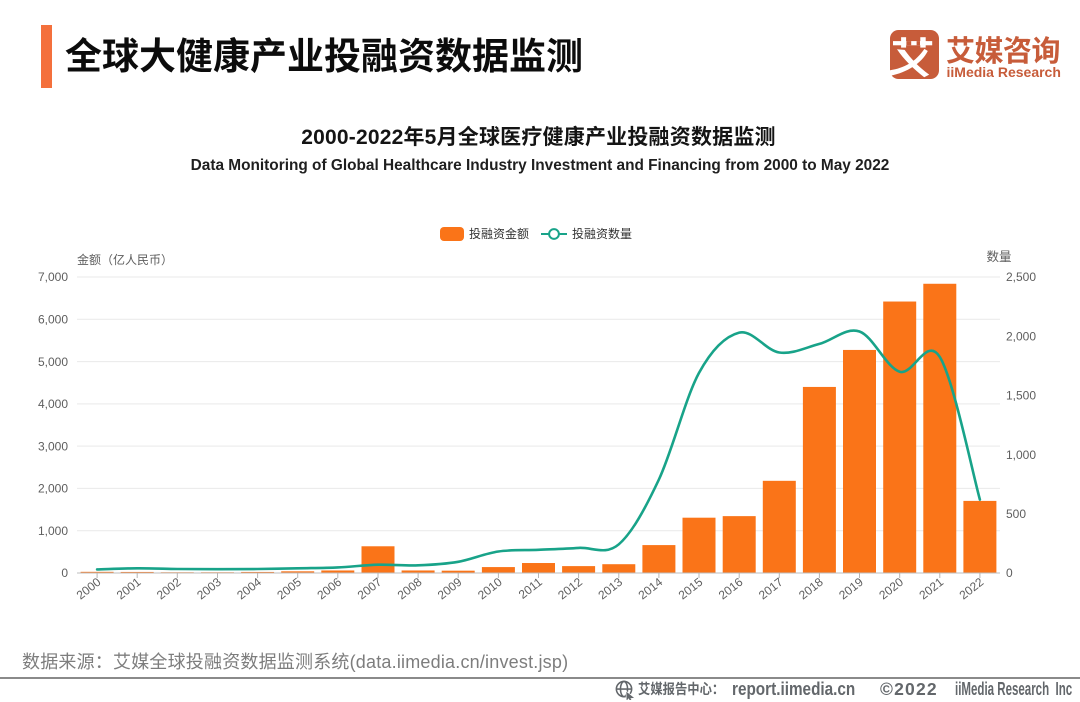  What do you see at coordinates (891, 589) in the screenshot?
I see `svg-text: 2020` at bounding box center [891, 589].